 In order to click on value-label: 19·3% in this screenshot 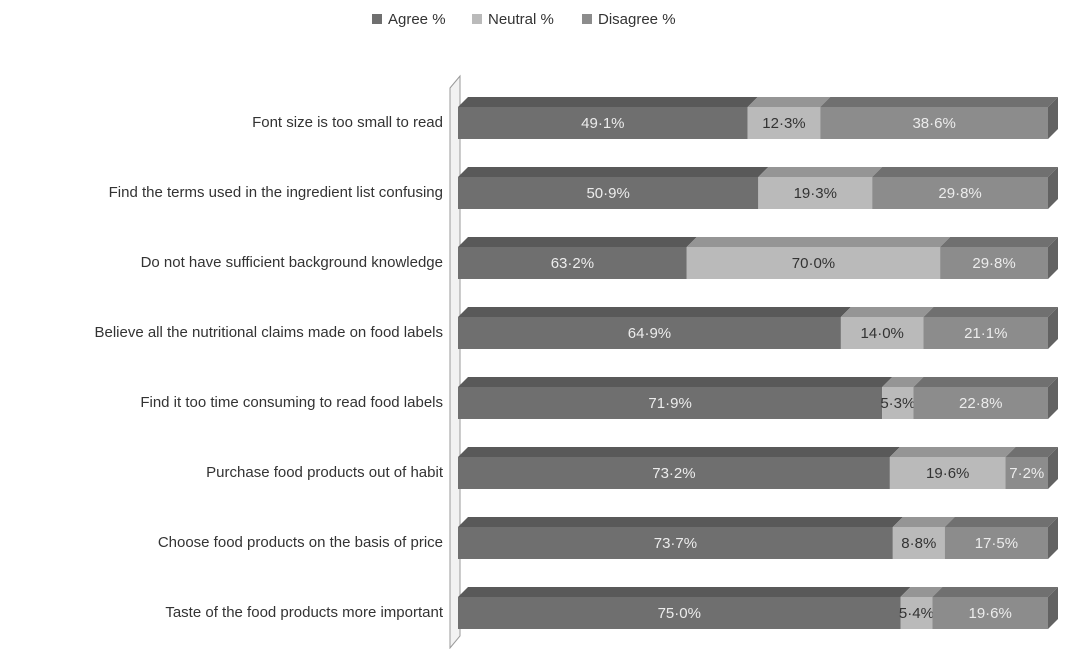, I will do `click(815, 193)`.